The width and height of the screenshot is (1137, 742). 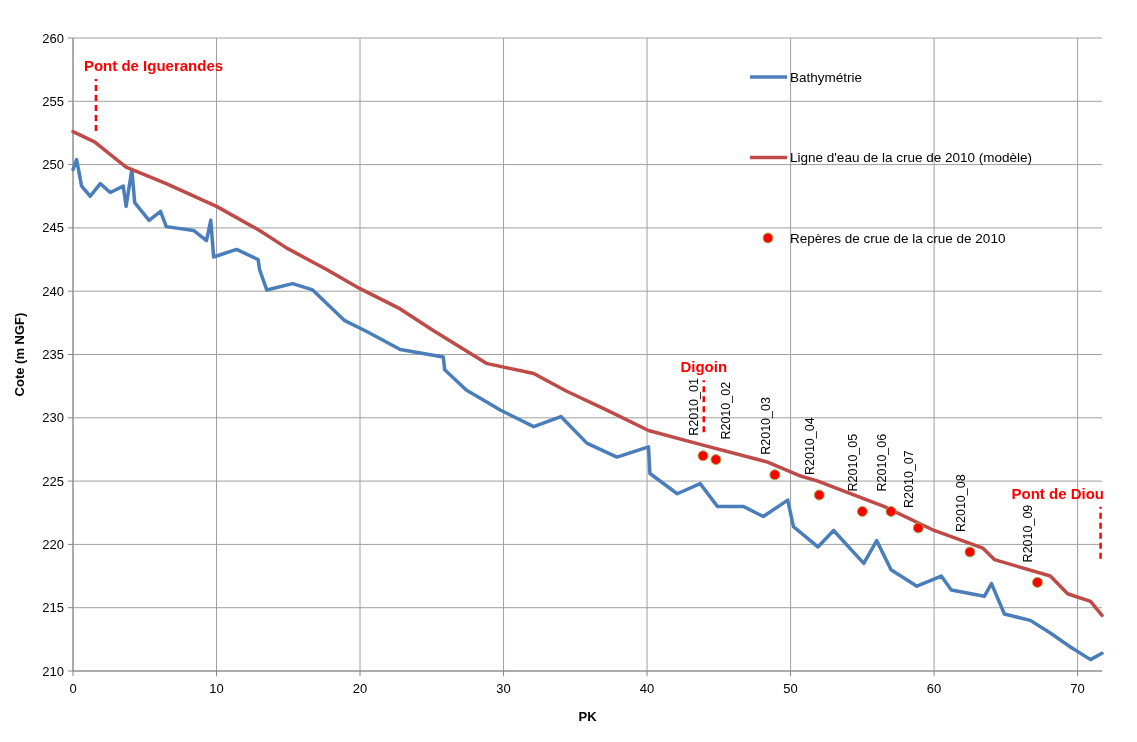 I want to click on ref-line-label: Digoin, so click(x=704, y=367).